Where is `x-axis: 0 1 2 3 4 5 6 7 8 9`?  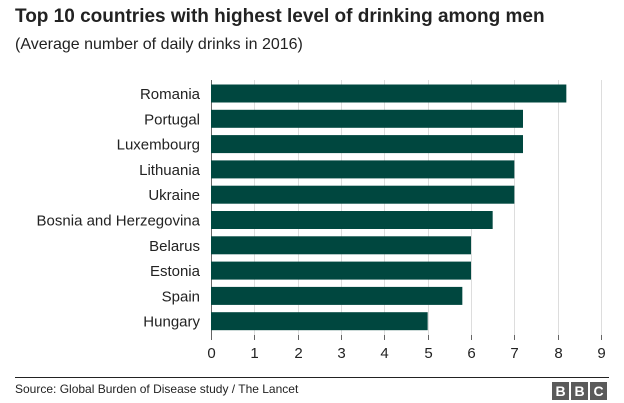 x-axis: 0 1 2 3 4 5 6 7 8 9 is located at coordinates (406, 348).